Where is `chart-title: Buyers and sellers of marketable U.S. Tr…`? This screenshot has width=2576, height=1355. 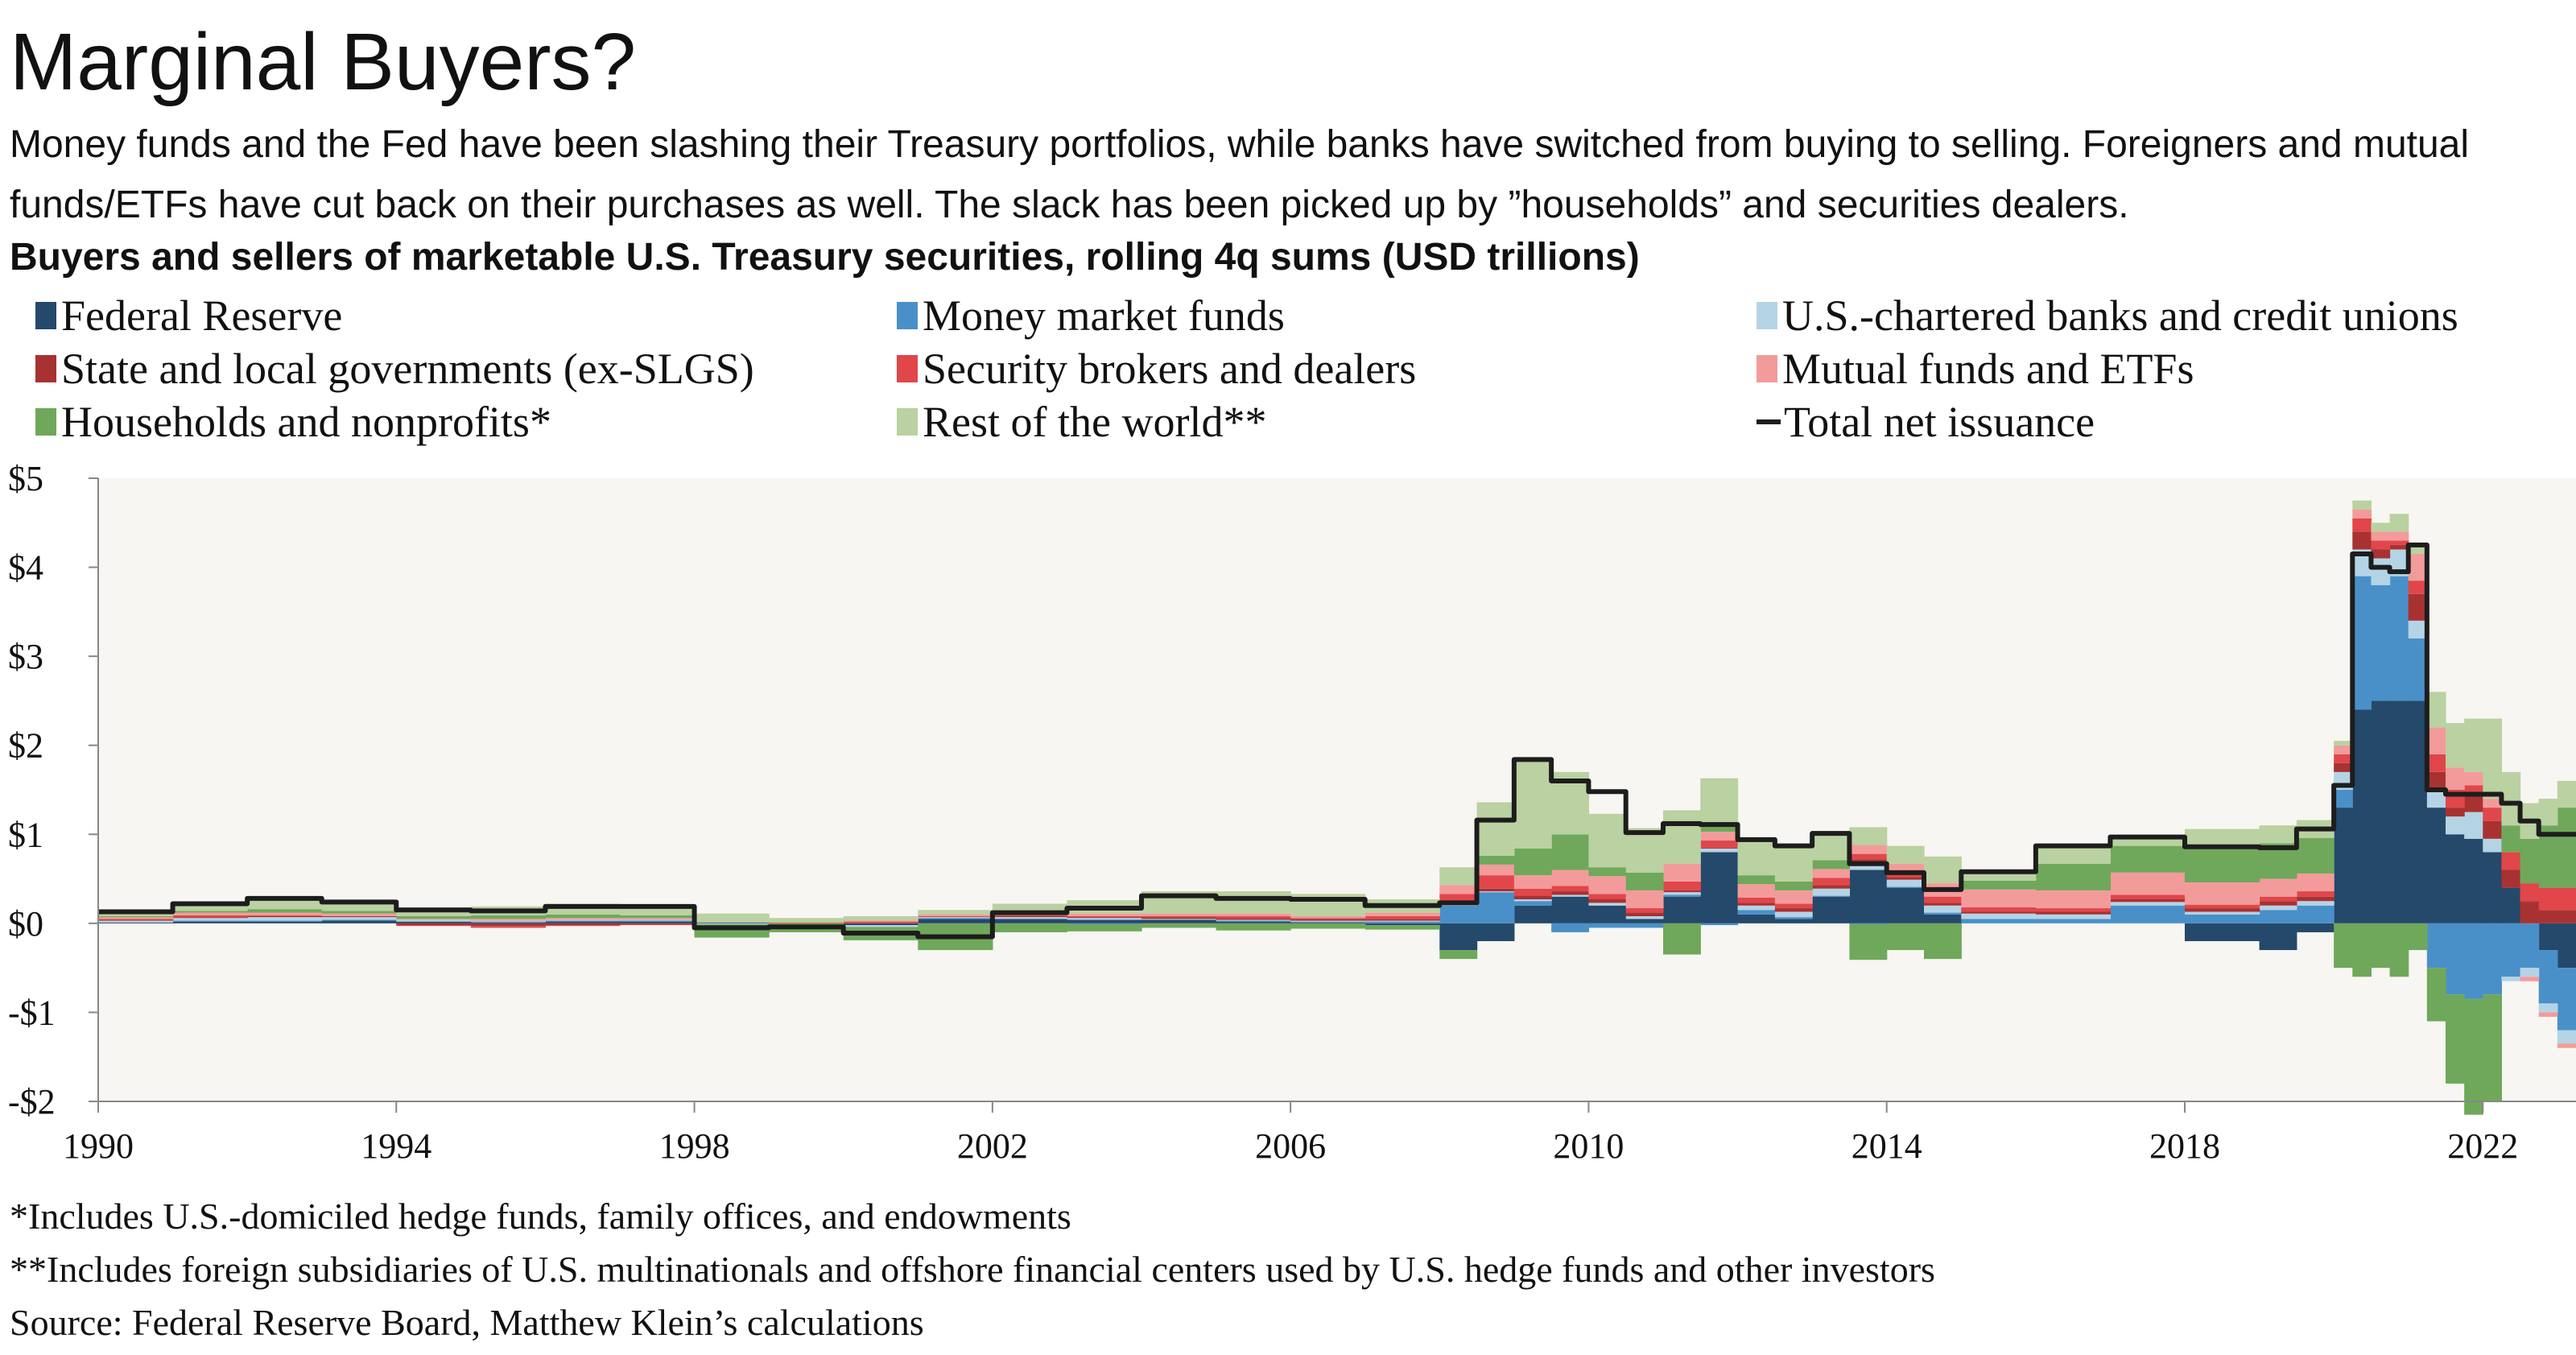
chart-title: Buyers and sellers of marketable U.S. Tr… is located at coordinates (825, 257).